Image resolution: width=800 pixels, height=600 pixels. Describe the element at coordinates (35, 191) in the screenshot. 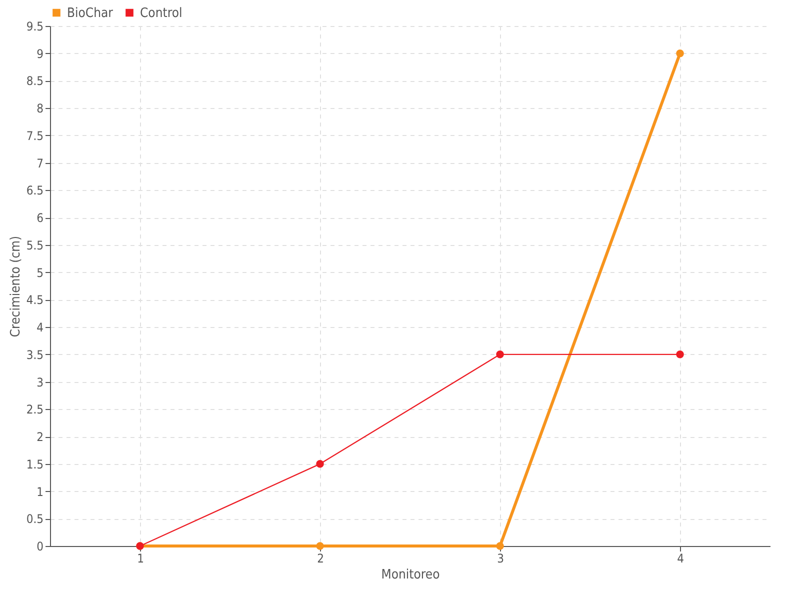

I see `y-tick-label: 6.5` at that location.